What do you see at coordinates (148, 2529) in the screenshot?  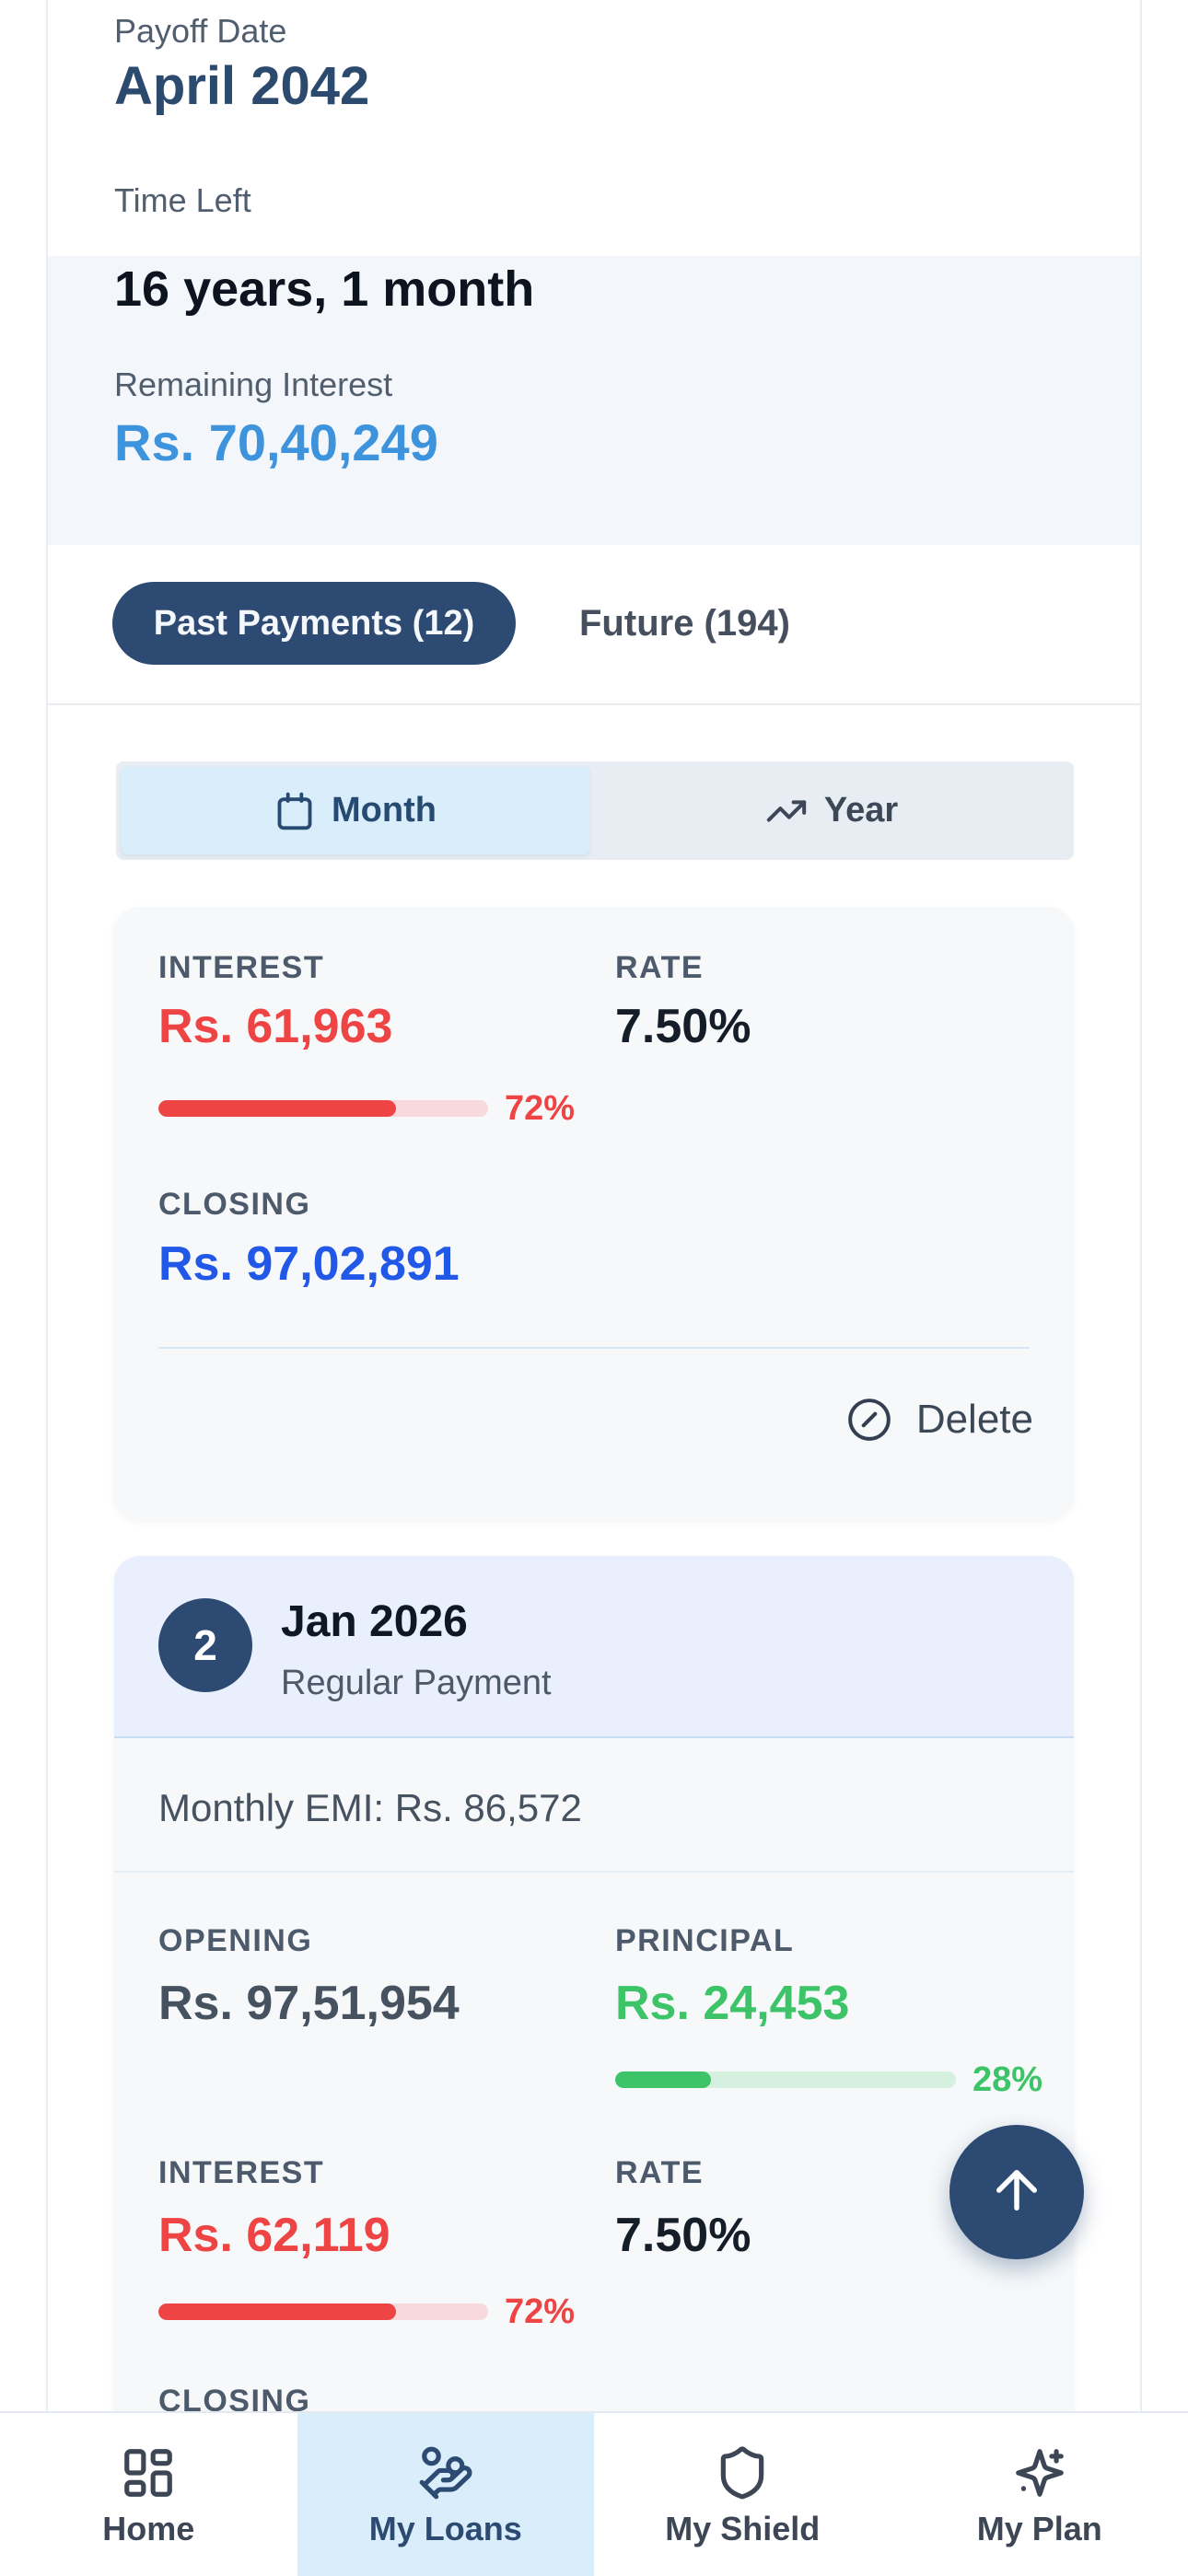 I see `nav-label-home: Home` at bounding box center [148, 2529].